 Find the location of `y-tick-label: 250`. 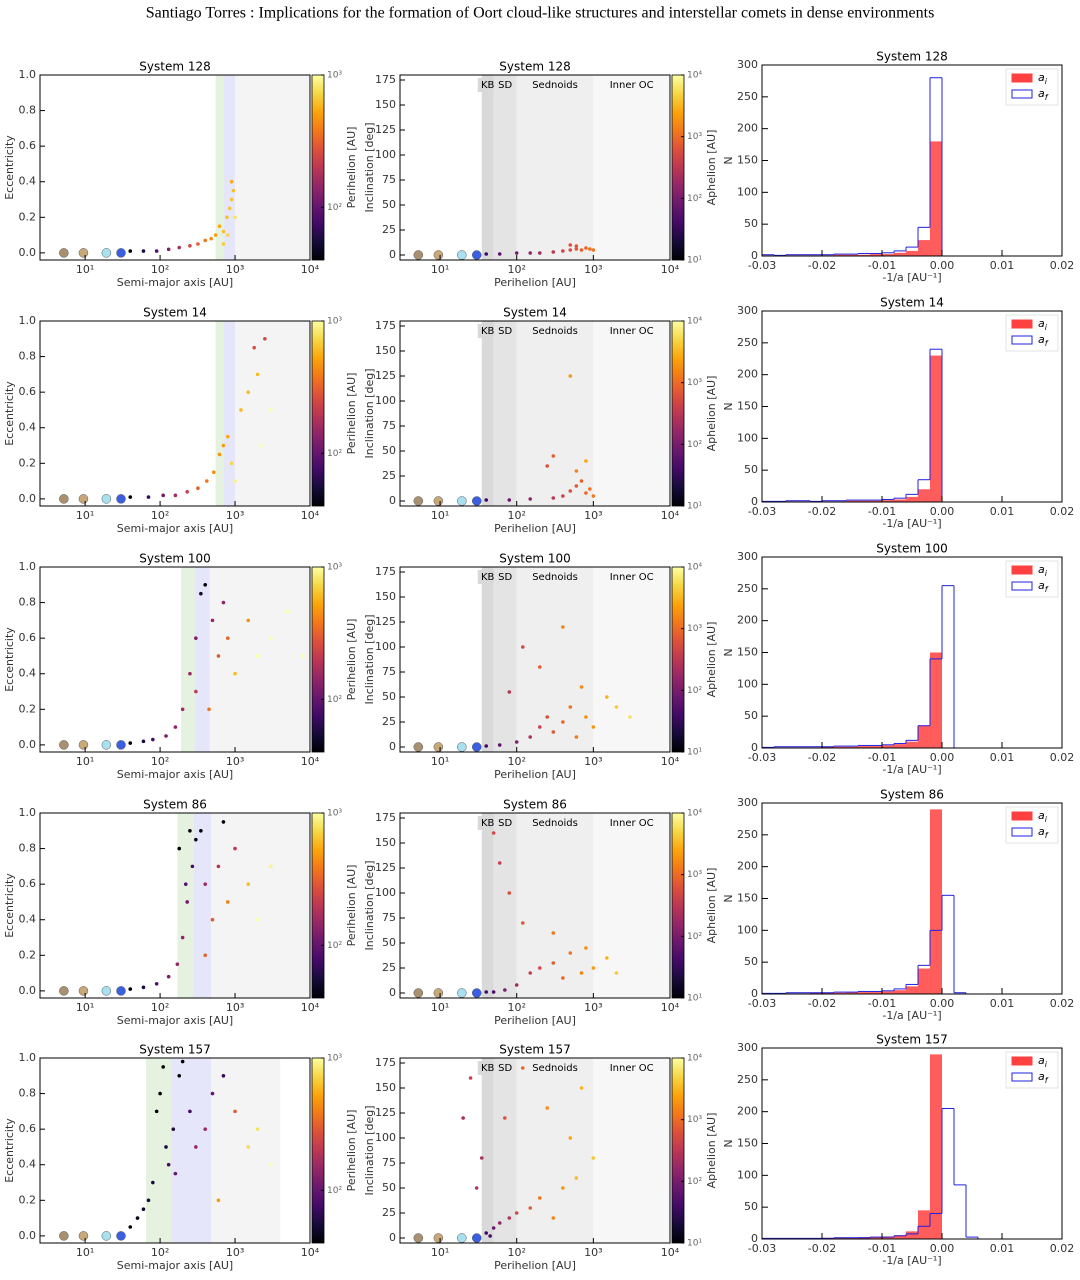

y-tick-label: 250 is located at coordinates (747, 96).